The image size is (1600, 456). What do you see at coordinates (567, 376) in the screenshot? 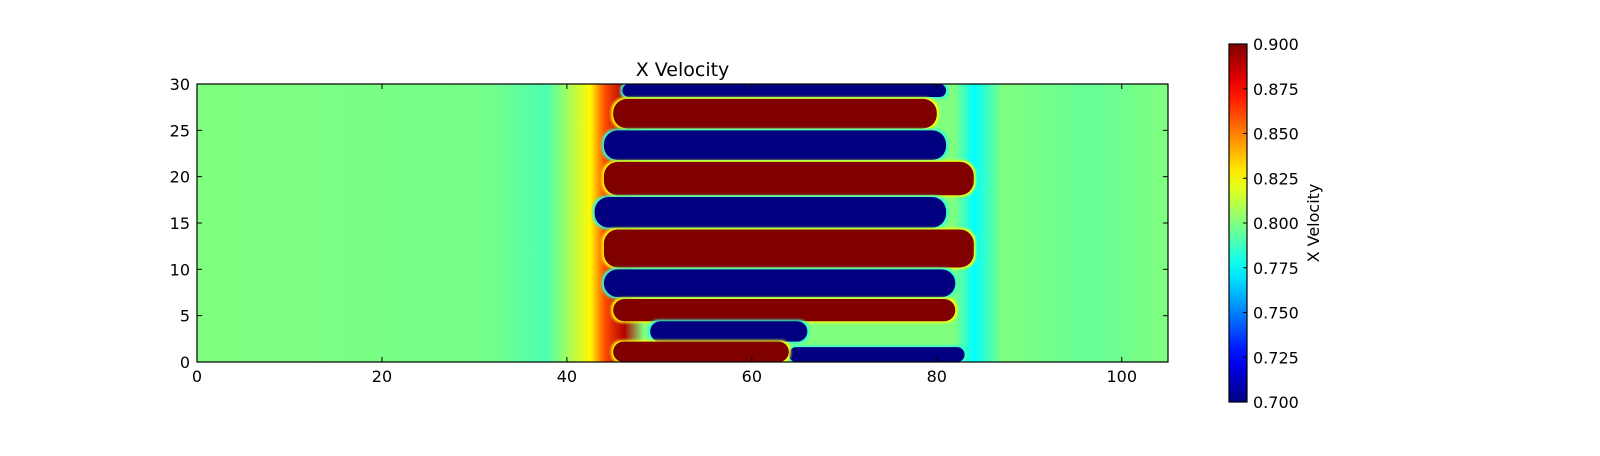
I see `x-tick-label: 40` at bounding box center [567, 376].